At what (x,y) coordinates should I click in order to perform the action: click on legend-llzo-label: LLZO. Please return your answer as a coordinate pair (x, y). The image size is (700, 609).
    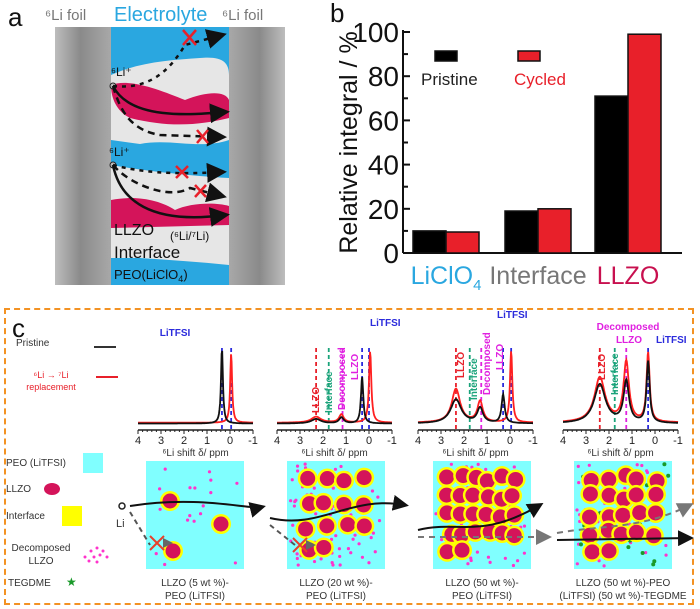
    Looking at the image, I should click on (19, 489).